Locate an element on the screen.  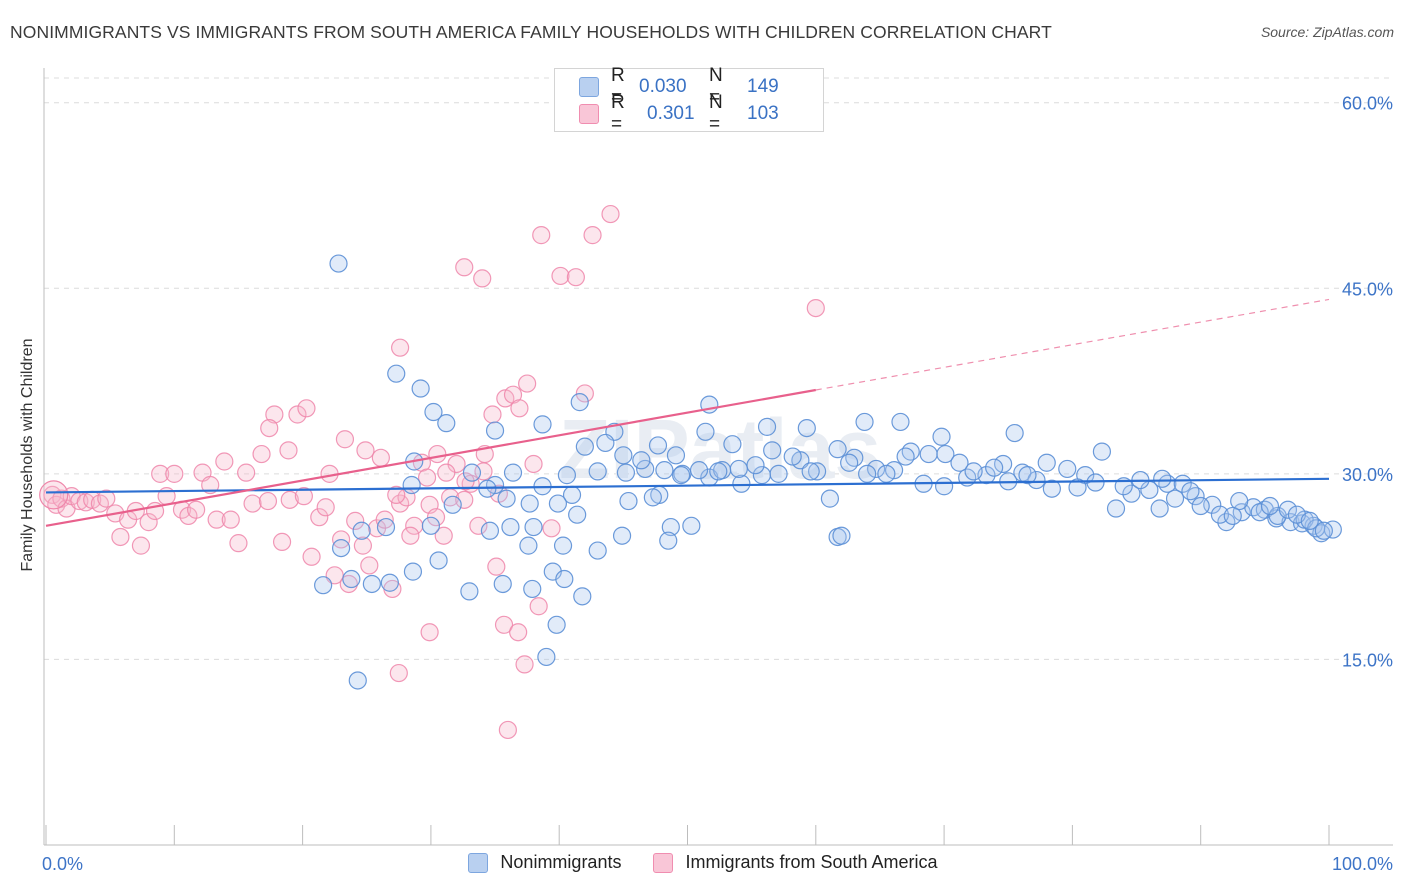
nonimmigrants-trend-line is located at coordinates (687, 485).